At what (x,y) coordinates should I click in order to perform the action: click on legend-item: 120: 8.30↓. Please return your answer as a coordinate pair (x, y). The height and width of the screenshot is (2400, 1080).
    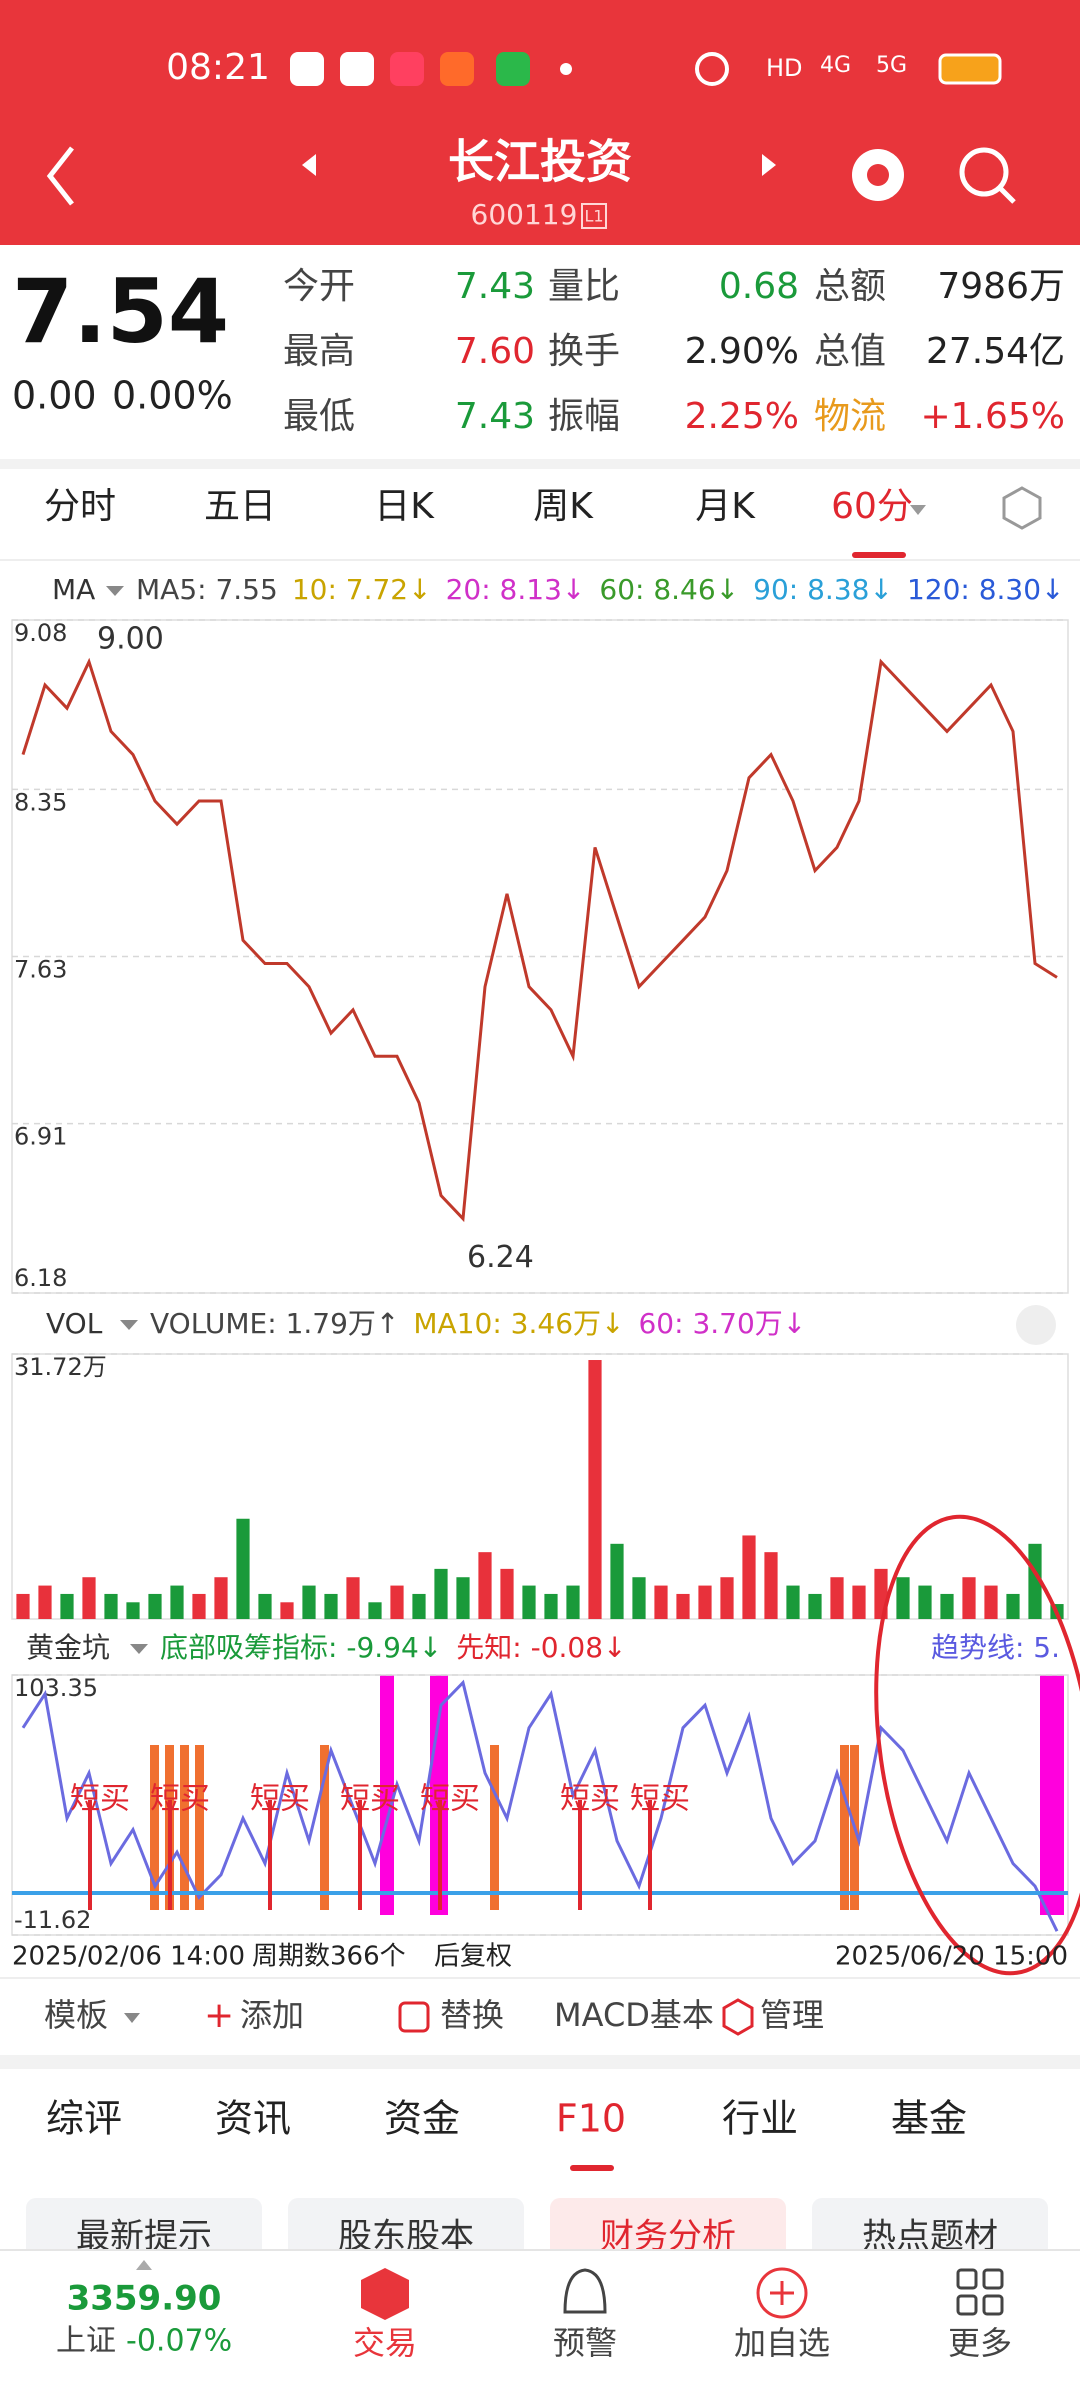
    Looking at the image, I should click on (986, 589).